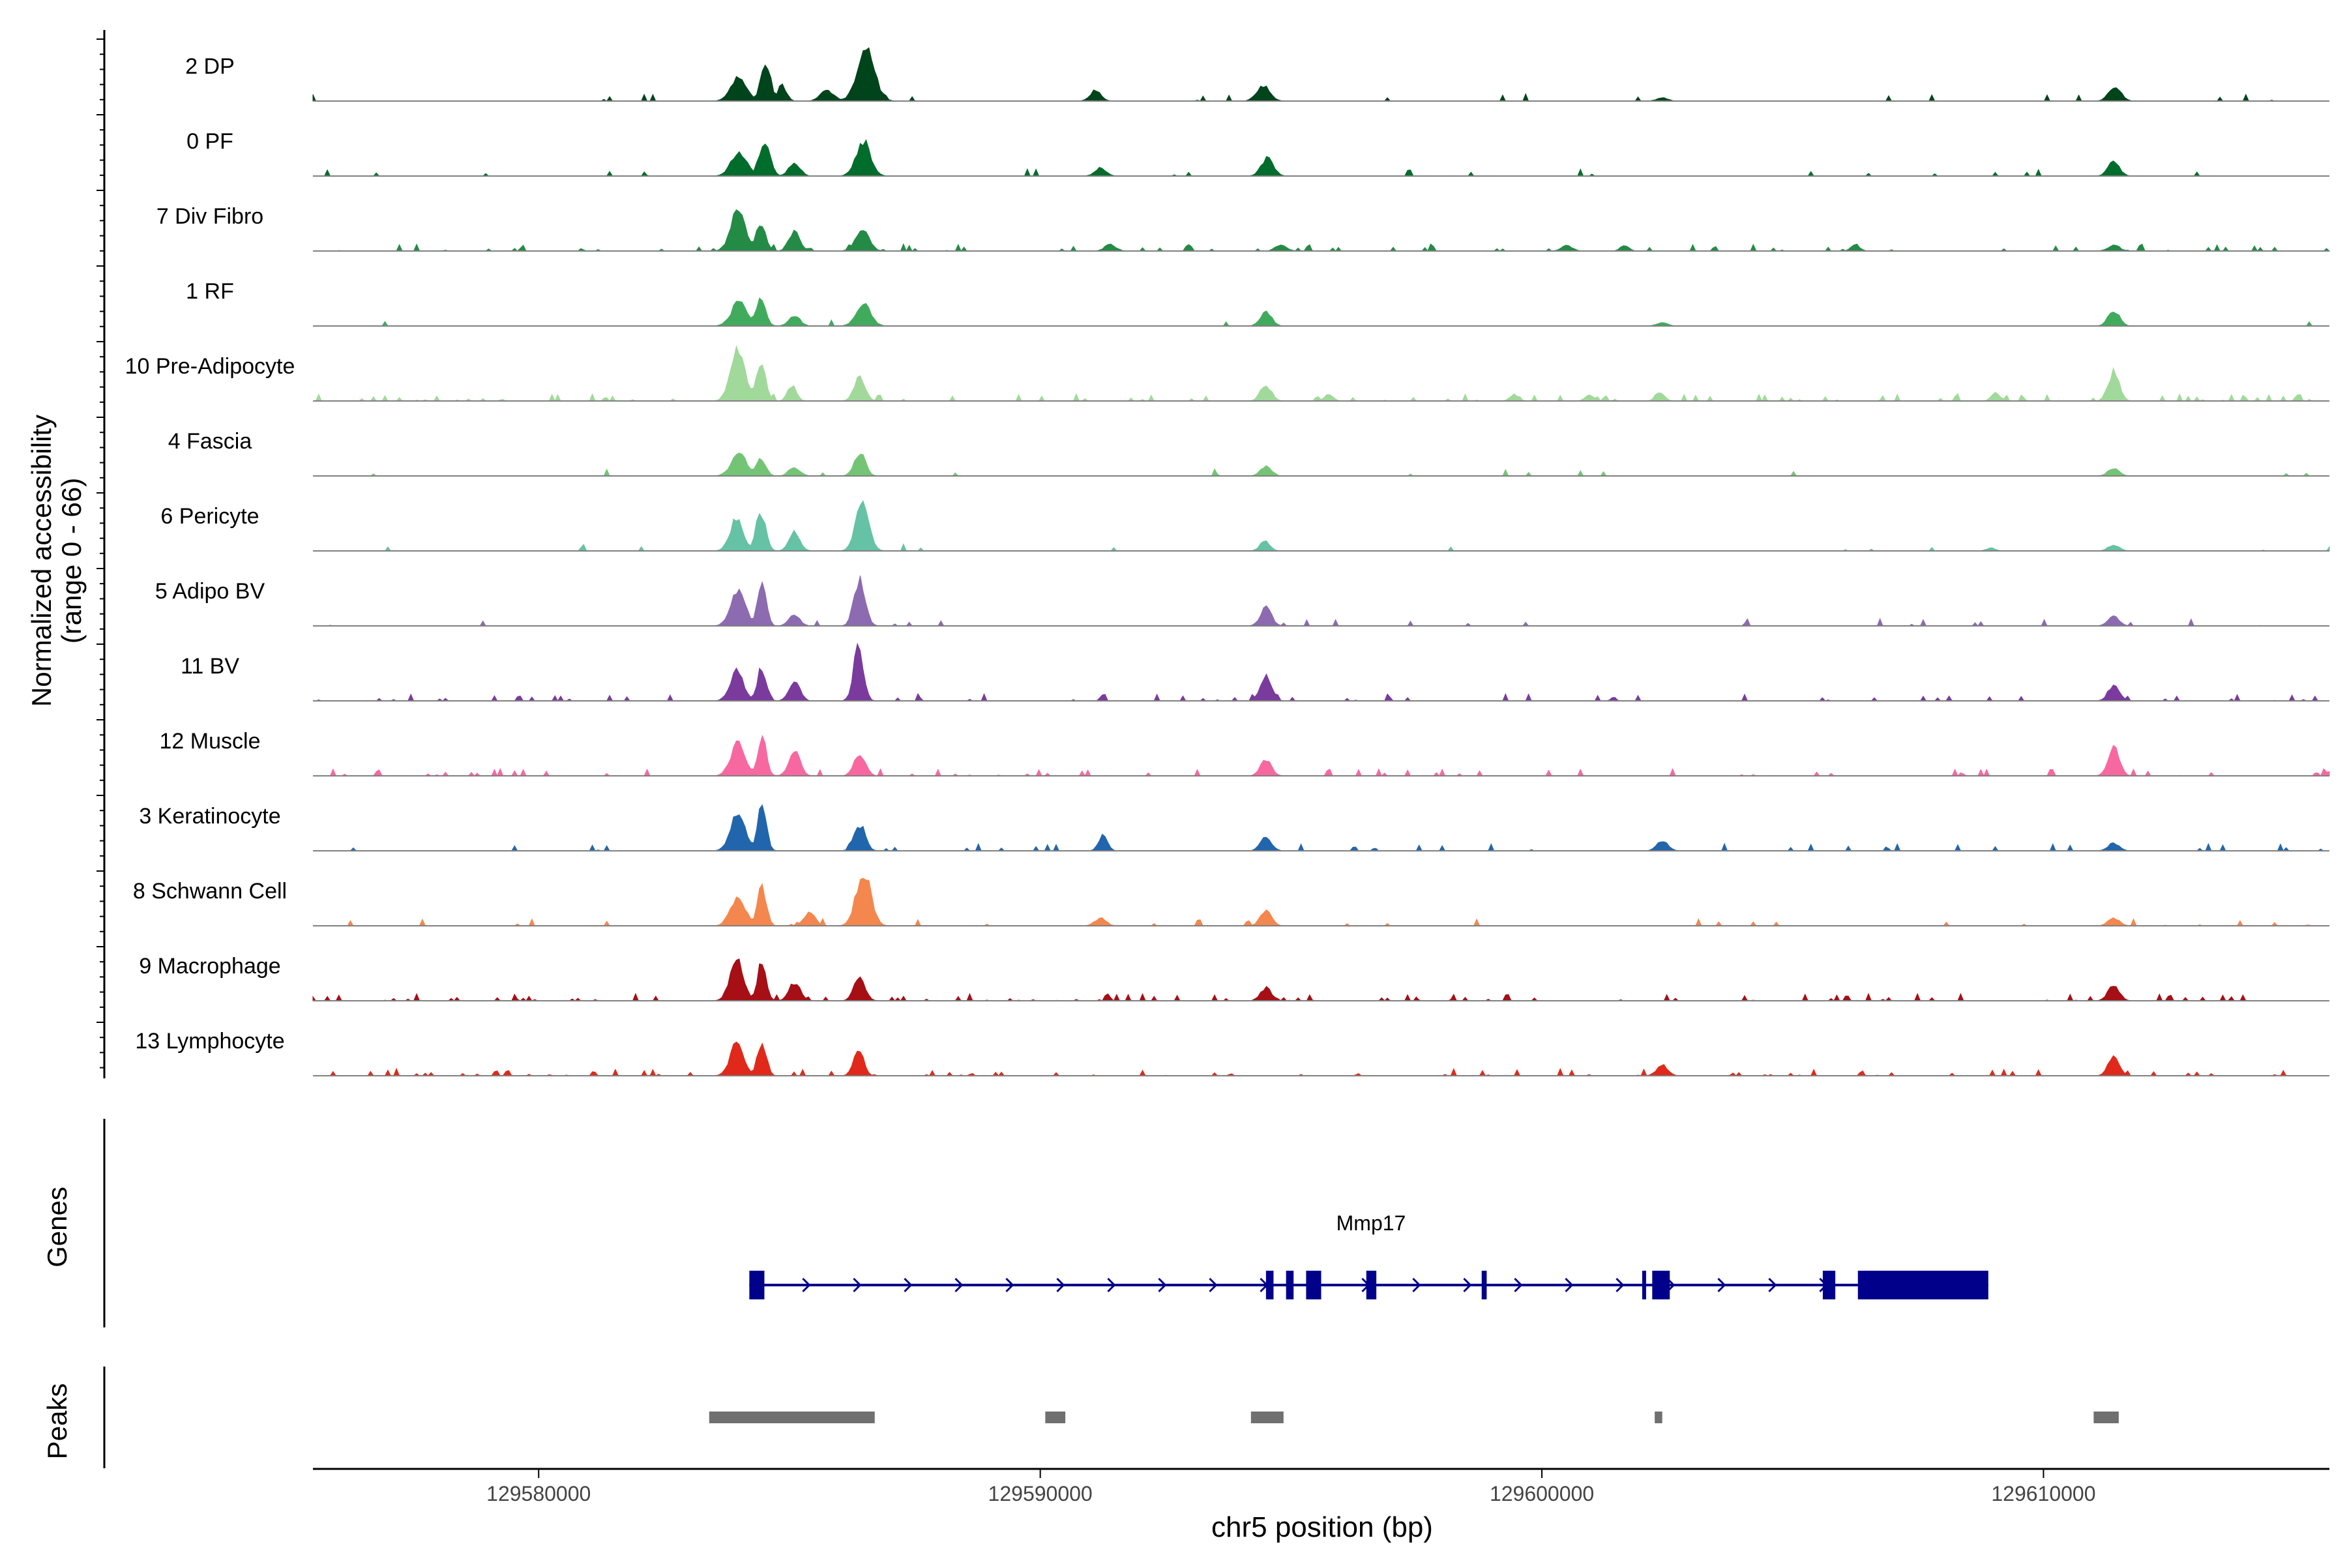 This screenshot has height=1568, width=2347. What do you see at coordinates (1542, 1493) in the screenshot?
I see `x-tick-label: 129600000` at bounding box center [1542, 1493].